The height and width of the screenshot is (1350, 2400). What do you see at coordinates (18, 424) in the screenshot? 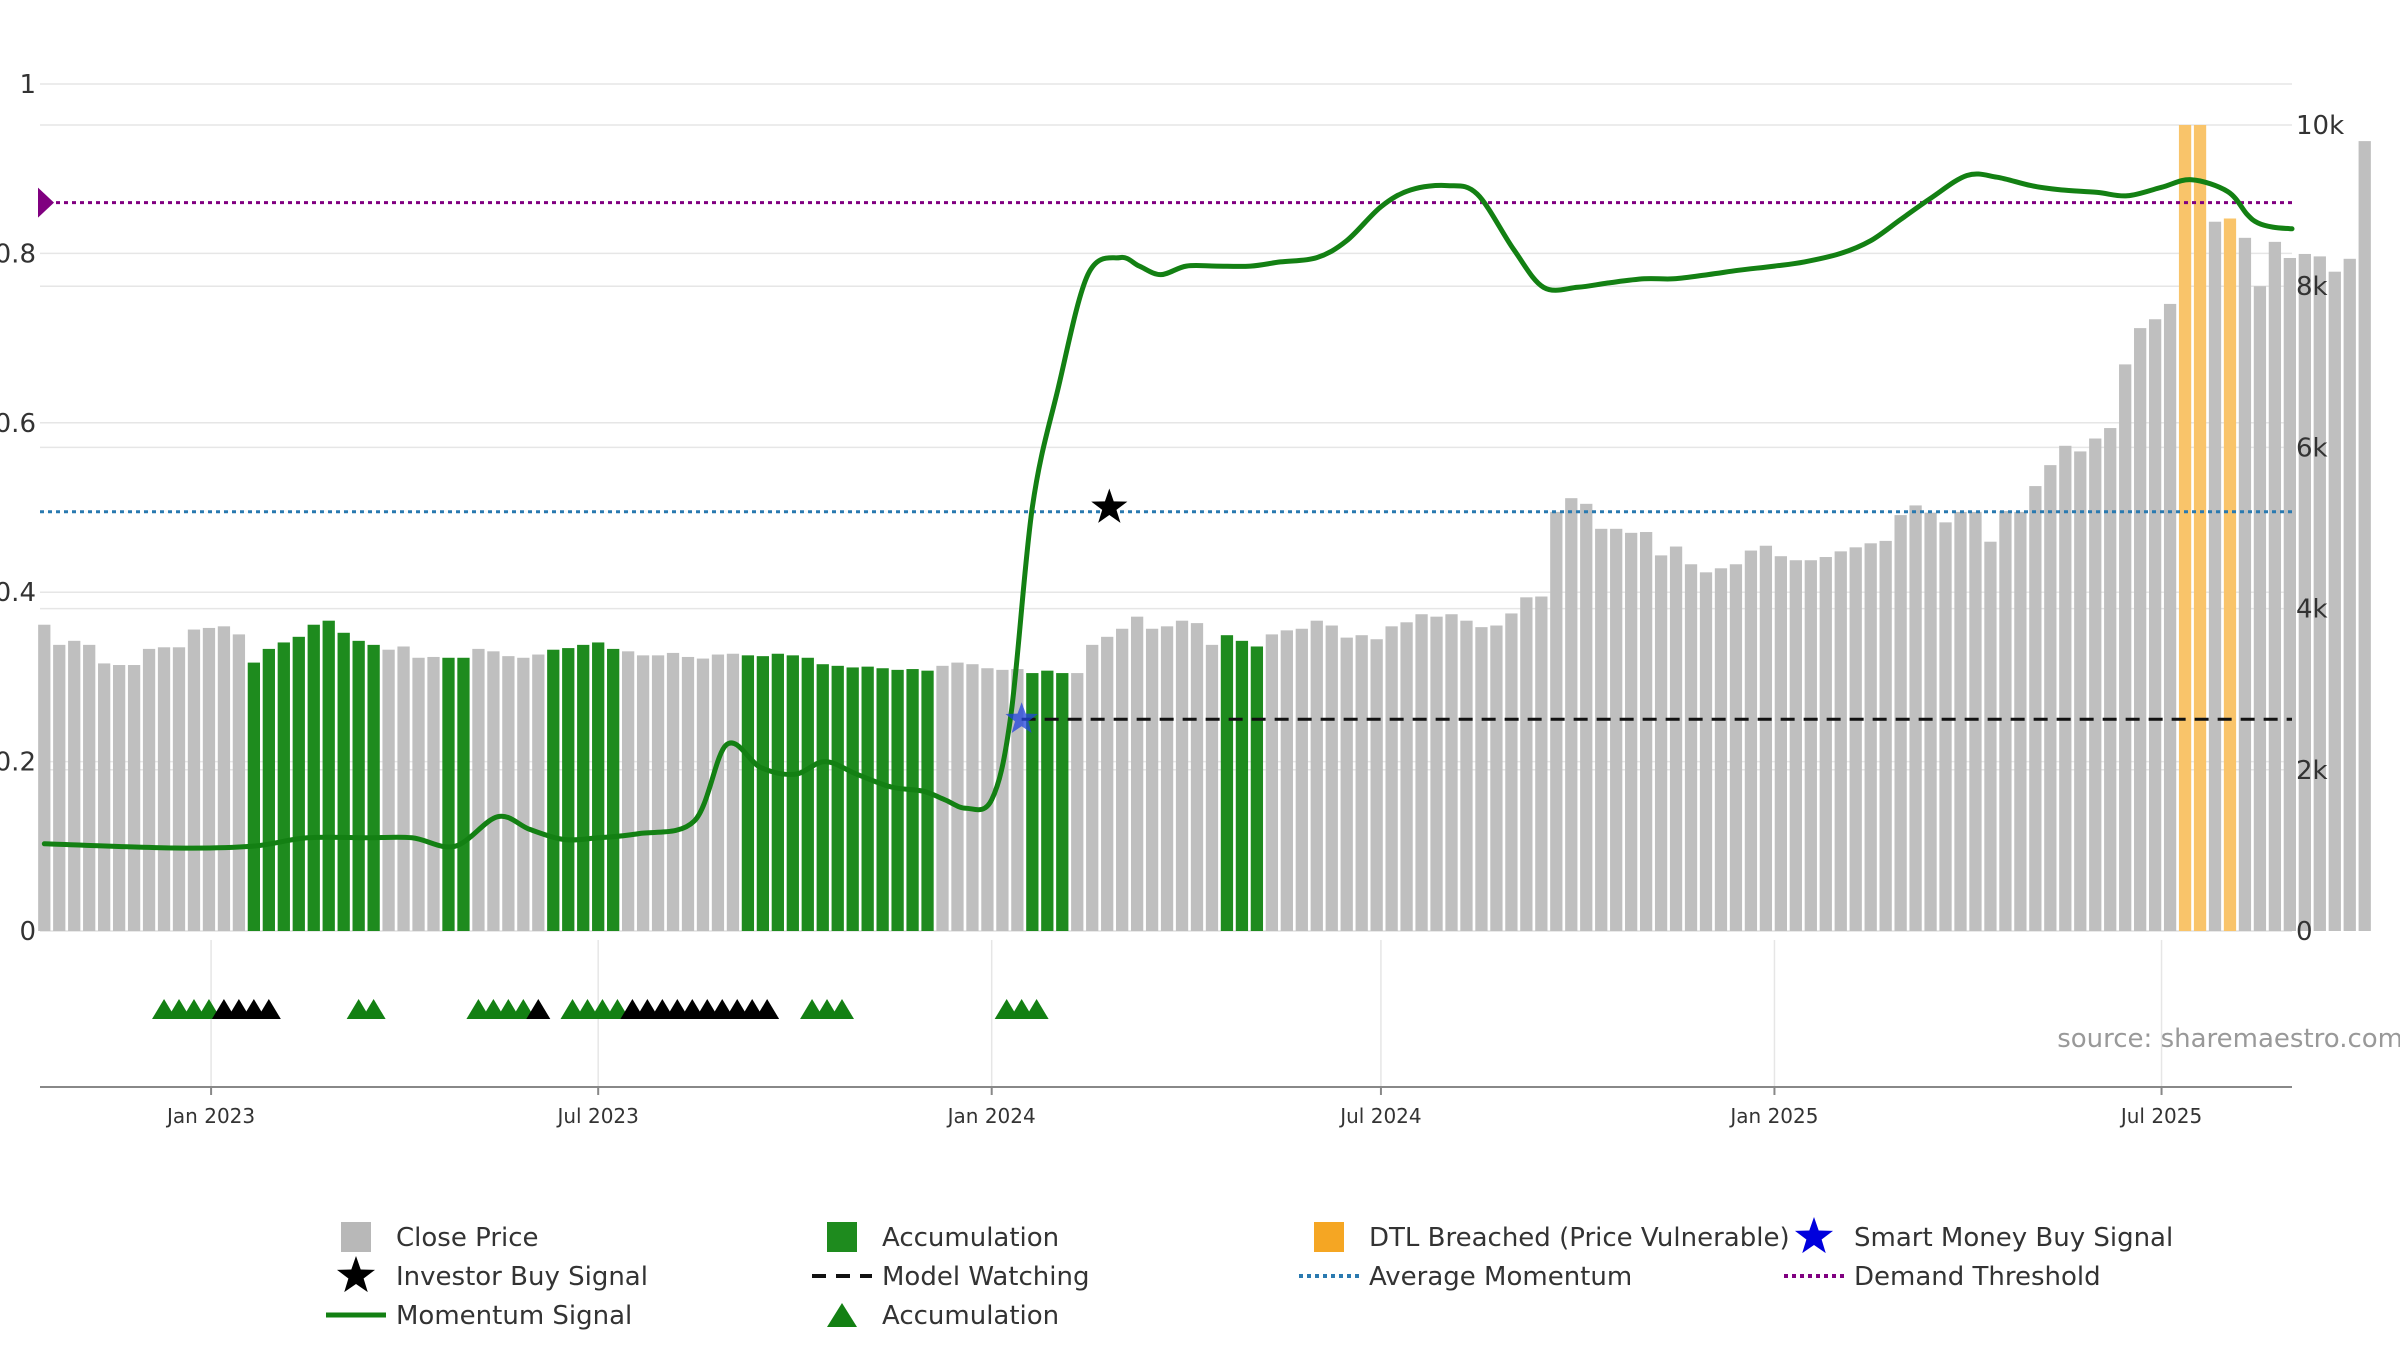
I see `left-tick-label: 0.6` at bounding box center [18, 424].